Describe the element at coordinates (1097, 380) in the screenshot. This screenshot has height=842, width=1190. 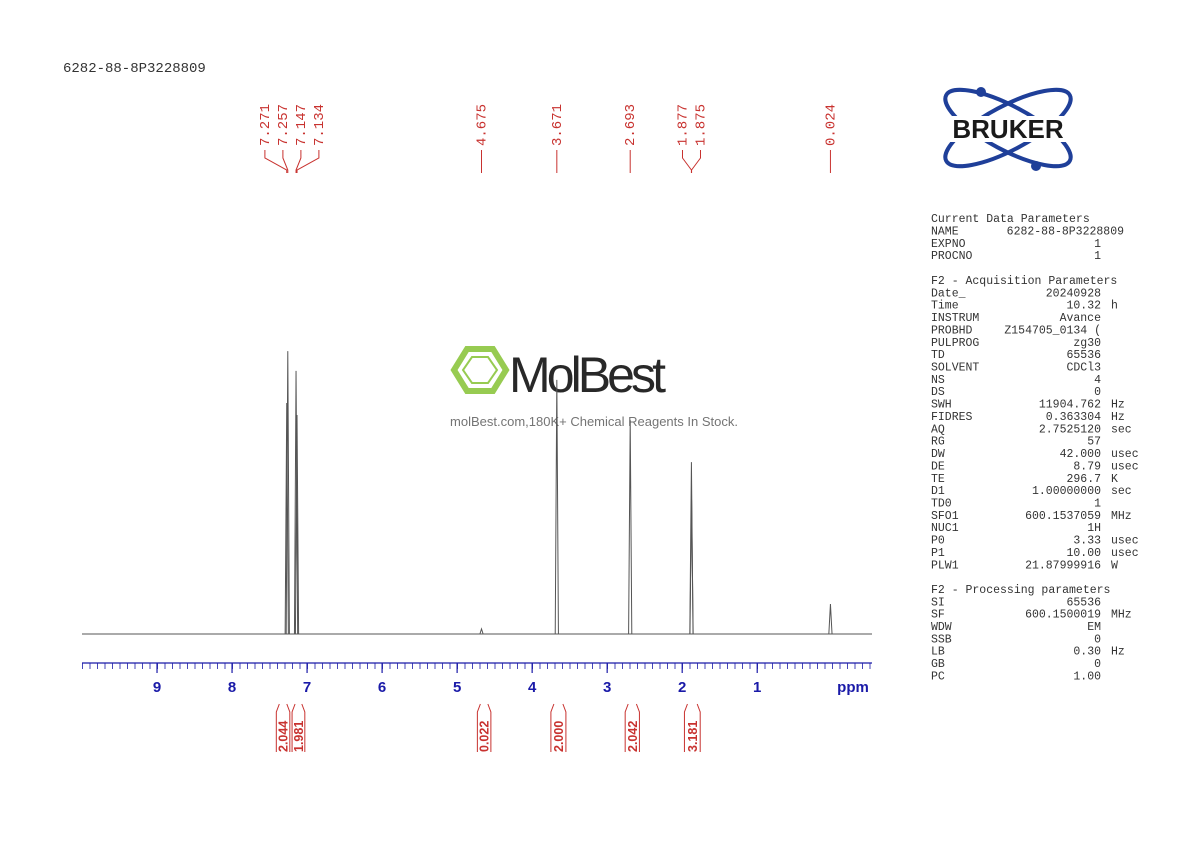
I see `param-value: 4` at that location.